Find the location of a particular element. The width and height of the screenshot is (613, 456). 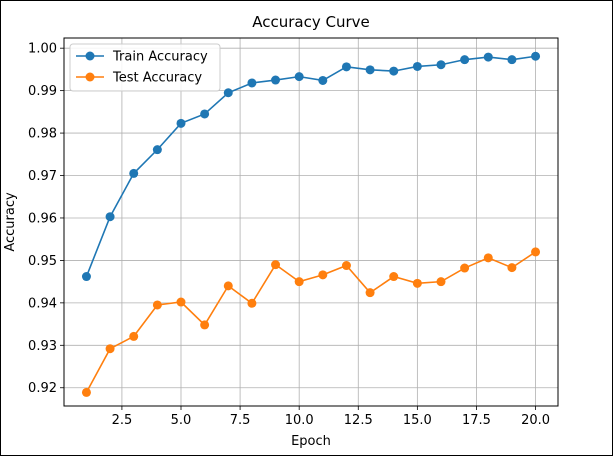

chart-title: Accuracy Curve is located at coordinates (311, 22).